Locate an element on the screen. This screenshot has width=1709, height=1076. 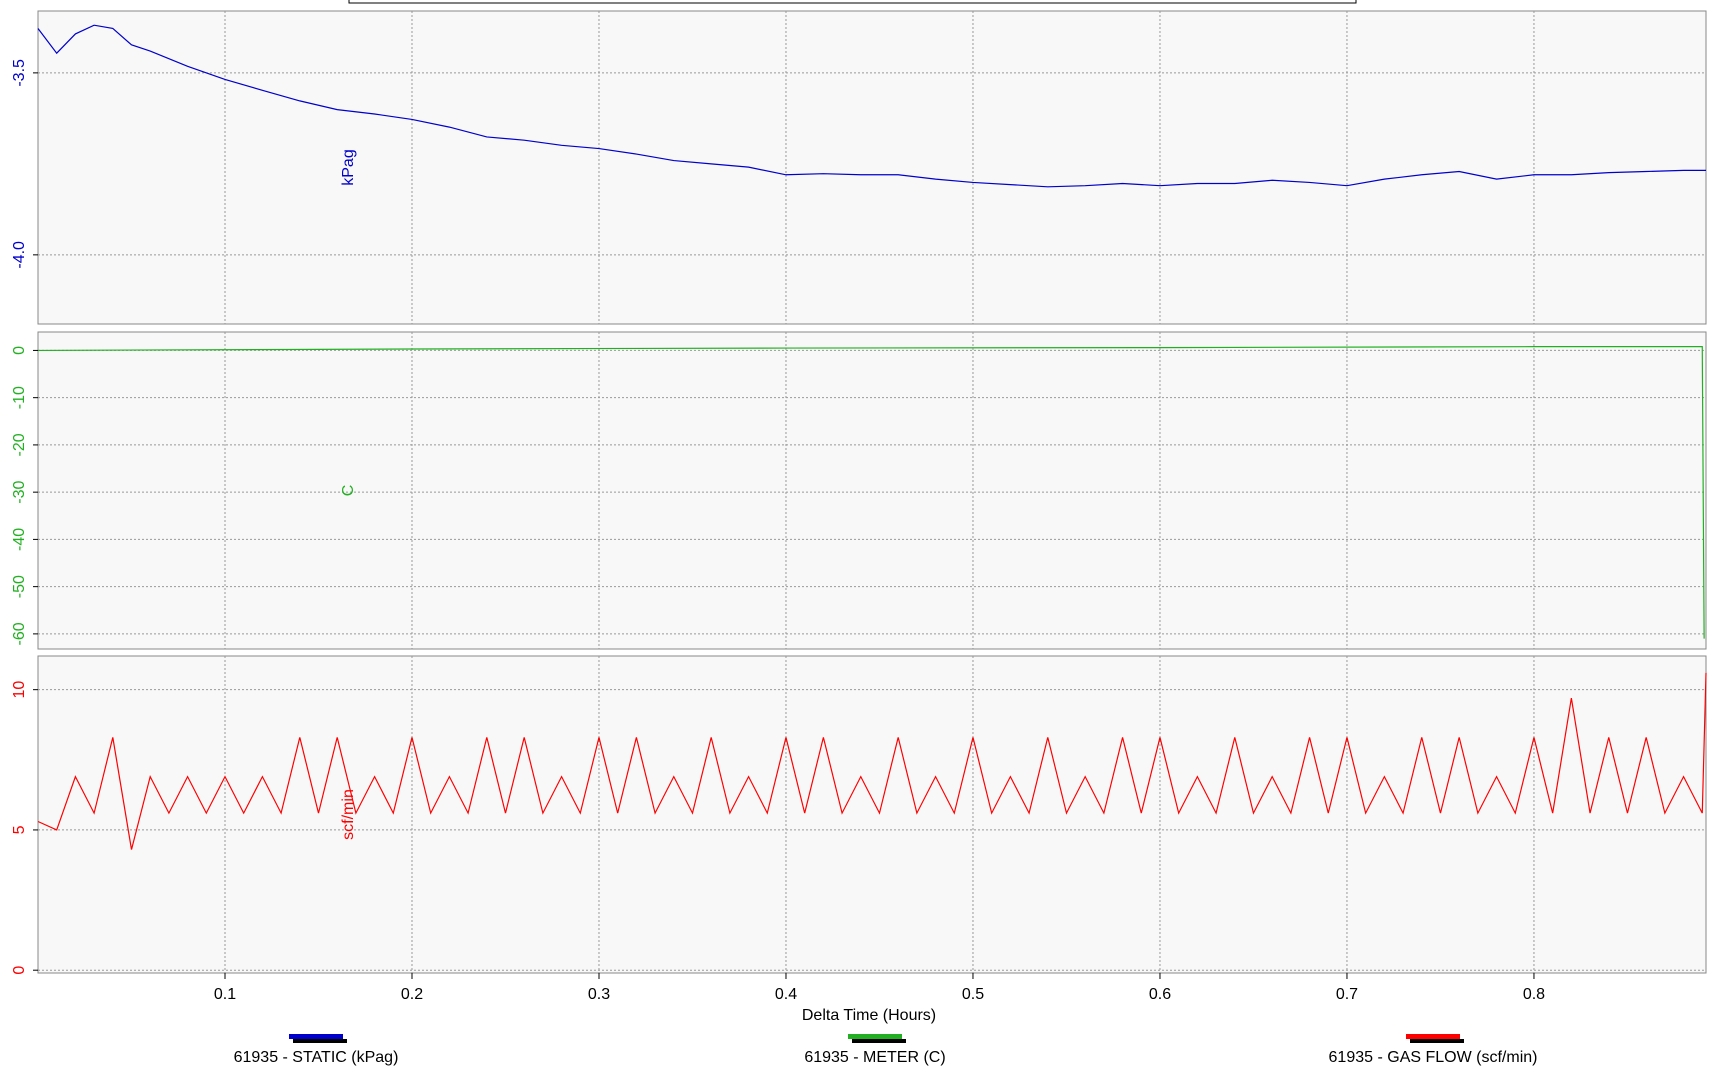
y-tick-label: -20 is located at coordinates (19, 444).